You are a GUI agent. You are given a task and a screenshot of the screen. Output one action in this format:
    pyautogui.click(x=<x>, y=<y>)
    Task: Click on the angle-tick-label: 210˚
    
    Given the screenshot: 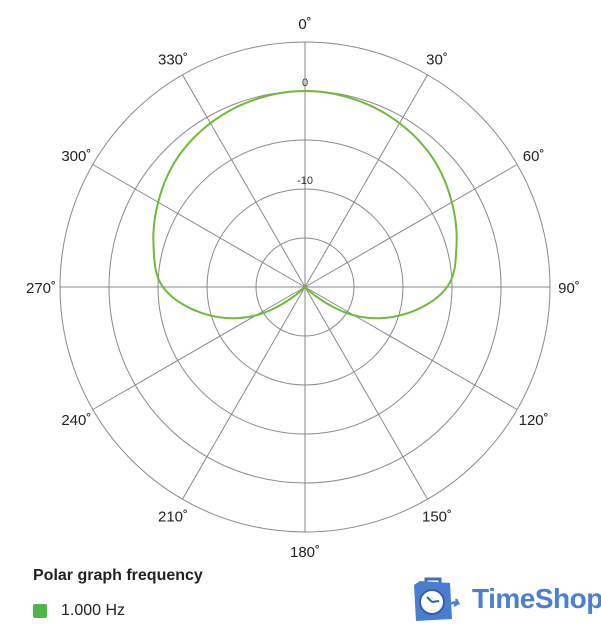 What is the action you would take?
    pyautogui.click(x=173, y=517)
    